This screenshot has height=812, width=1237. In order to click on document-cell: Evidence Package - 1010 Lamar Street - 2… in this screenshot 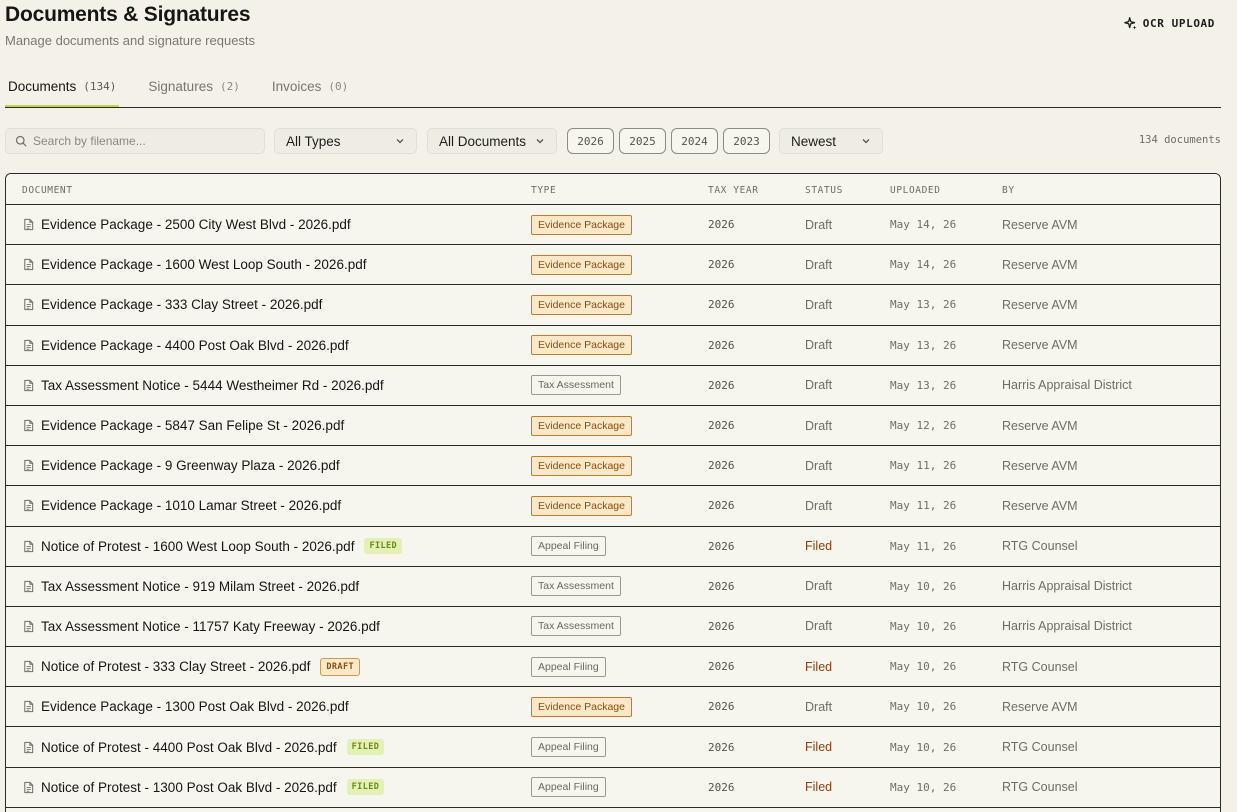, I will do `click(181, 505)`.